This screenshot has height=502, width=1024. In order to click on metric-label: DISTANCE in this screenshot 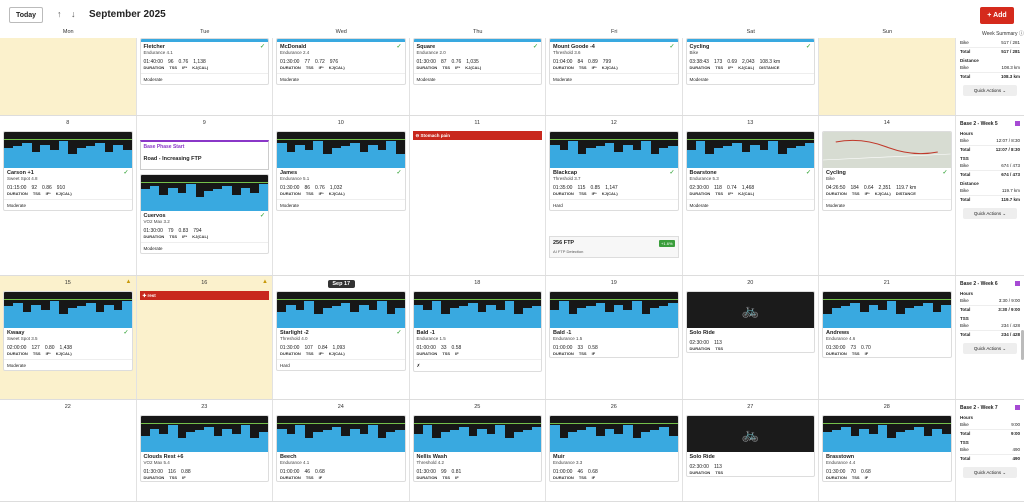, I will do `click(769, 67)`.